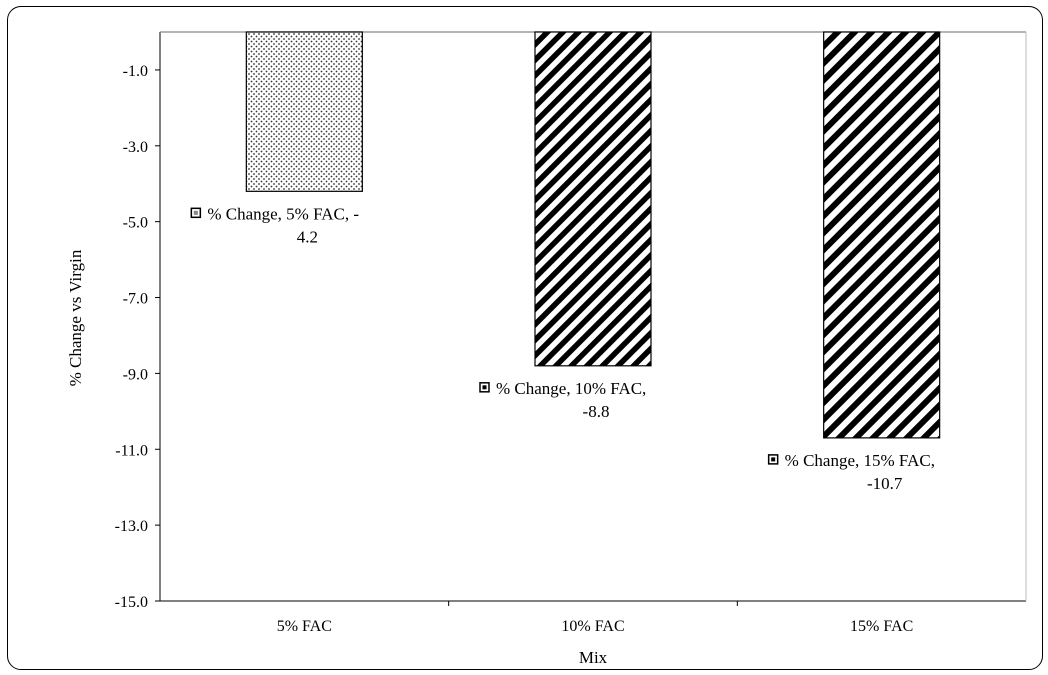 This screenshot has height=675, width=1048. Describe the element at coordinates (135, 374) in the screenshot. I see `y-tick-label: -9.0` at that location.